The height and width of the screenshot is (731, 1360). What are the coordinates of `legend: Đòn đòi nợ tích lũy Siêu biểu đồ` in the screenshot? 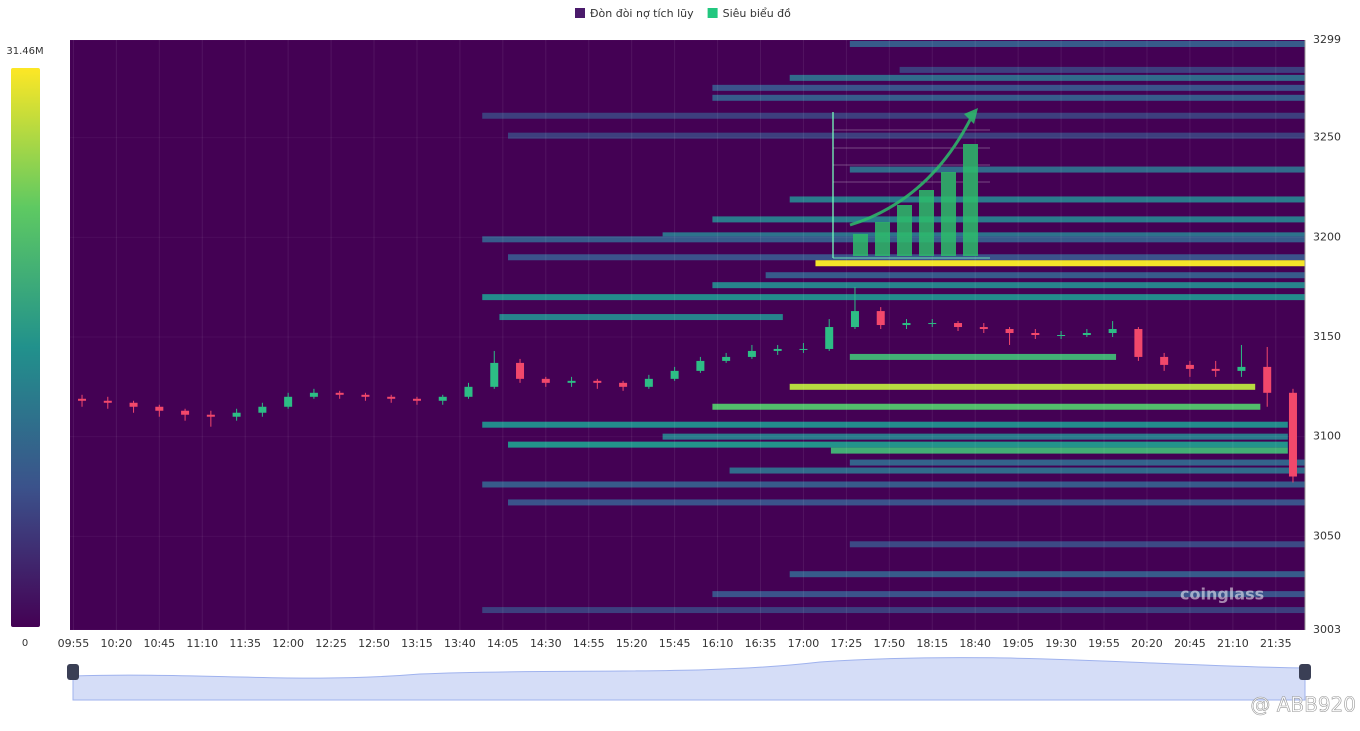 It's located at (683, 13).